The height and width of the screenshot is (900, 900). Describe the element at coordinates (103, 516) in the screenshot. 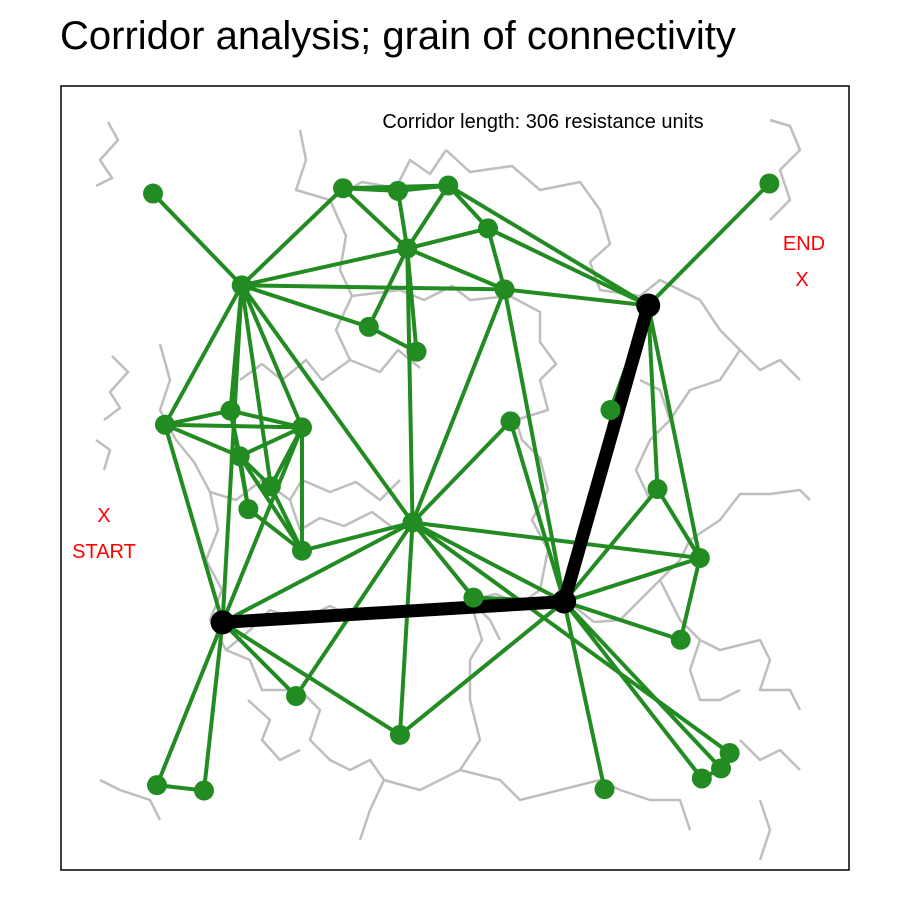

I see `start-marker: X` at that location.